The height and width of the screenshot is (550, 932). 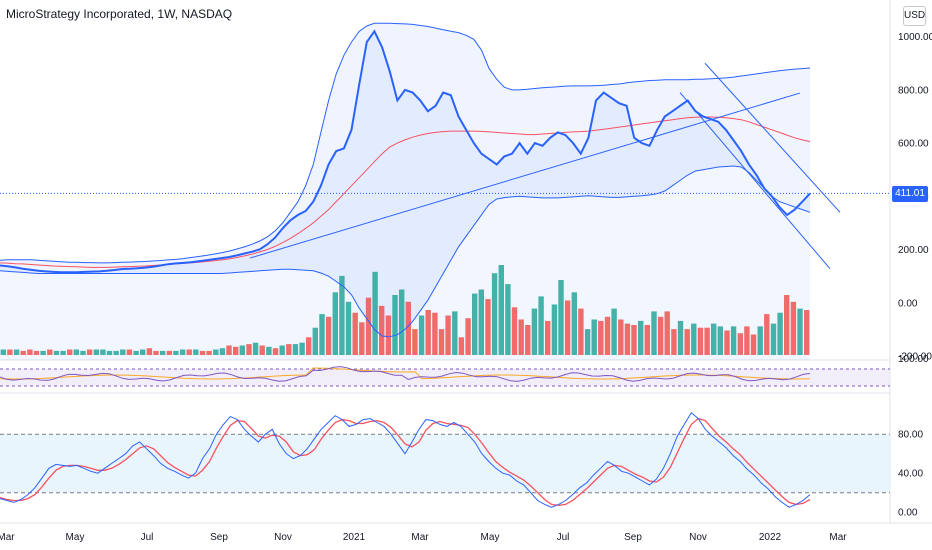 What do you see at coordinates (772, 137) in the screenshot?
I see `channel-upper-line` at bounding box center [772, 137].